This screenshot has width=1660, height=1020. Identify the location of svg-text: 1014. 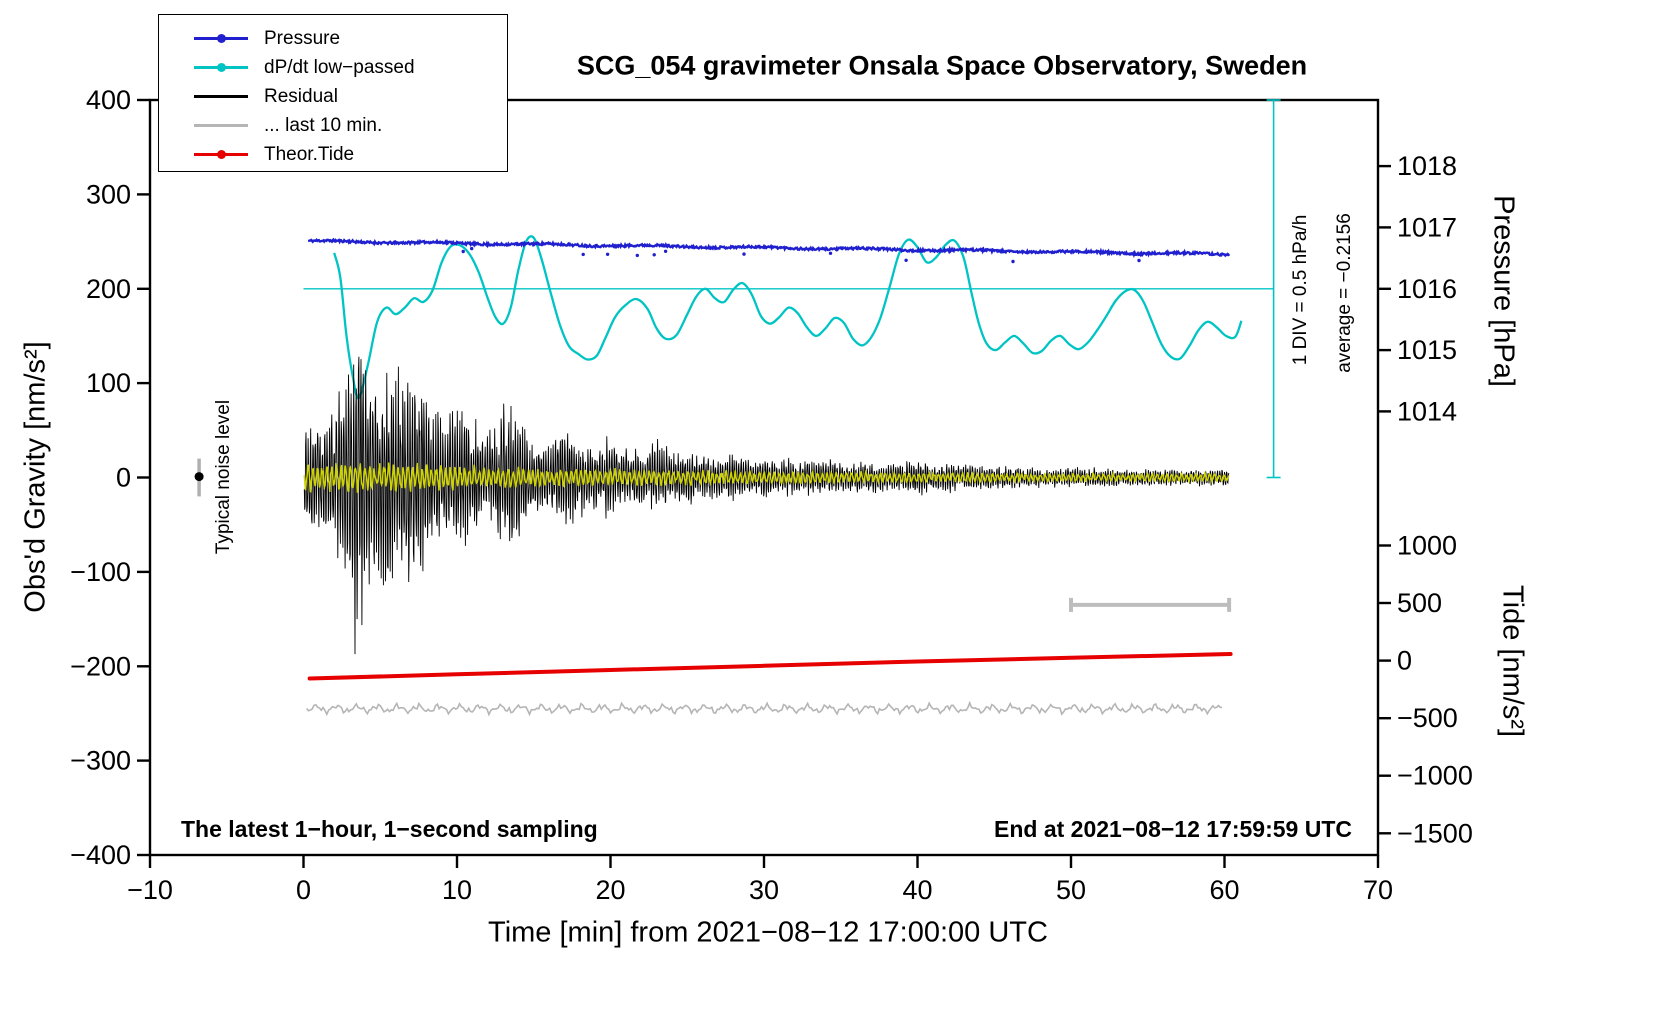
(1427, 411).